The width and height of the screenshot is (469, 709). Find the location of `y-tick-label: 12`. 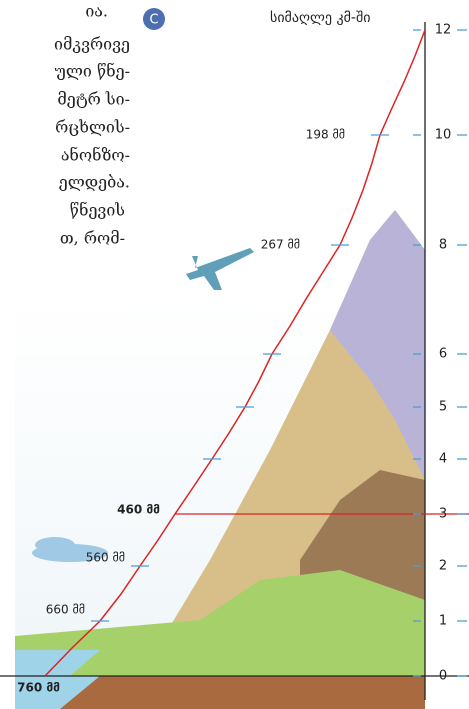

y-tick-label: 12 is located at coordinates (443, 30).